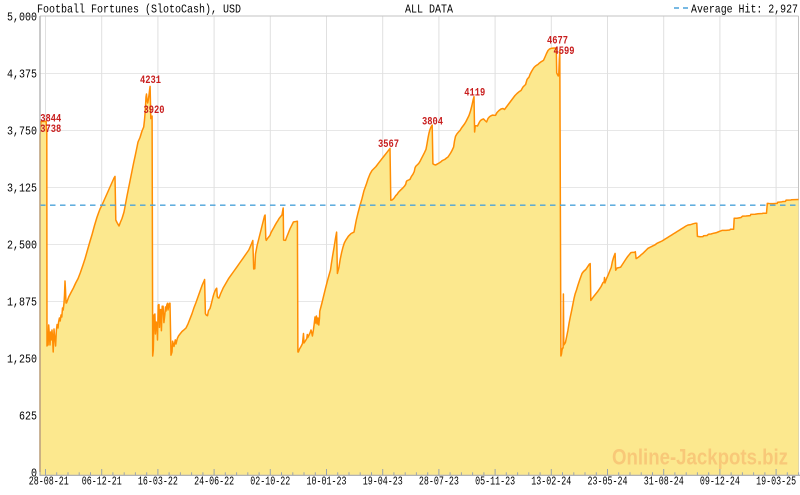 This screenshot has height=495, width=800. What do you see at coordinates (551, 482) in the screenshot?
I see `svg-text: 13-02-24` at bounding box center [551, 482].